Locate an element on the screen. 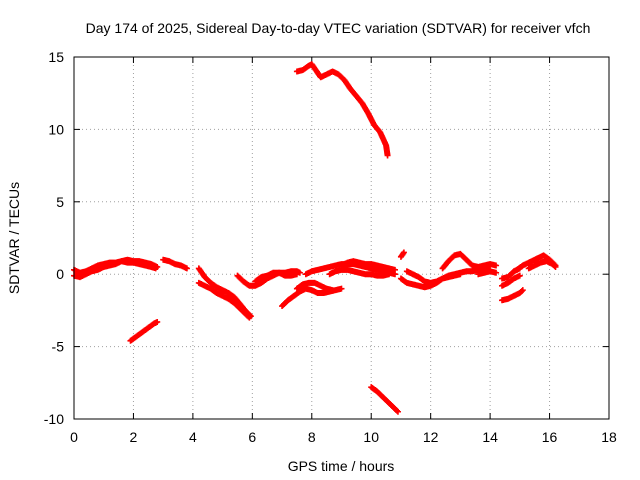 The image size is (640, 480). x-tick-label: 6 is located at coordinates (252, 437).